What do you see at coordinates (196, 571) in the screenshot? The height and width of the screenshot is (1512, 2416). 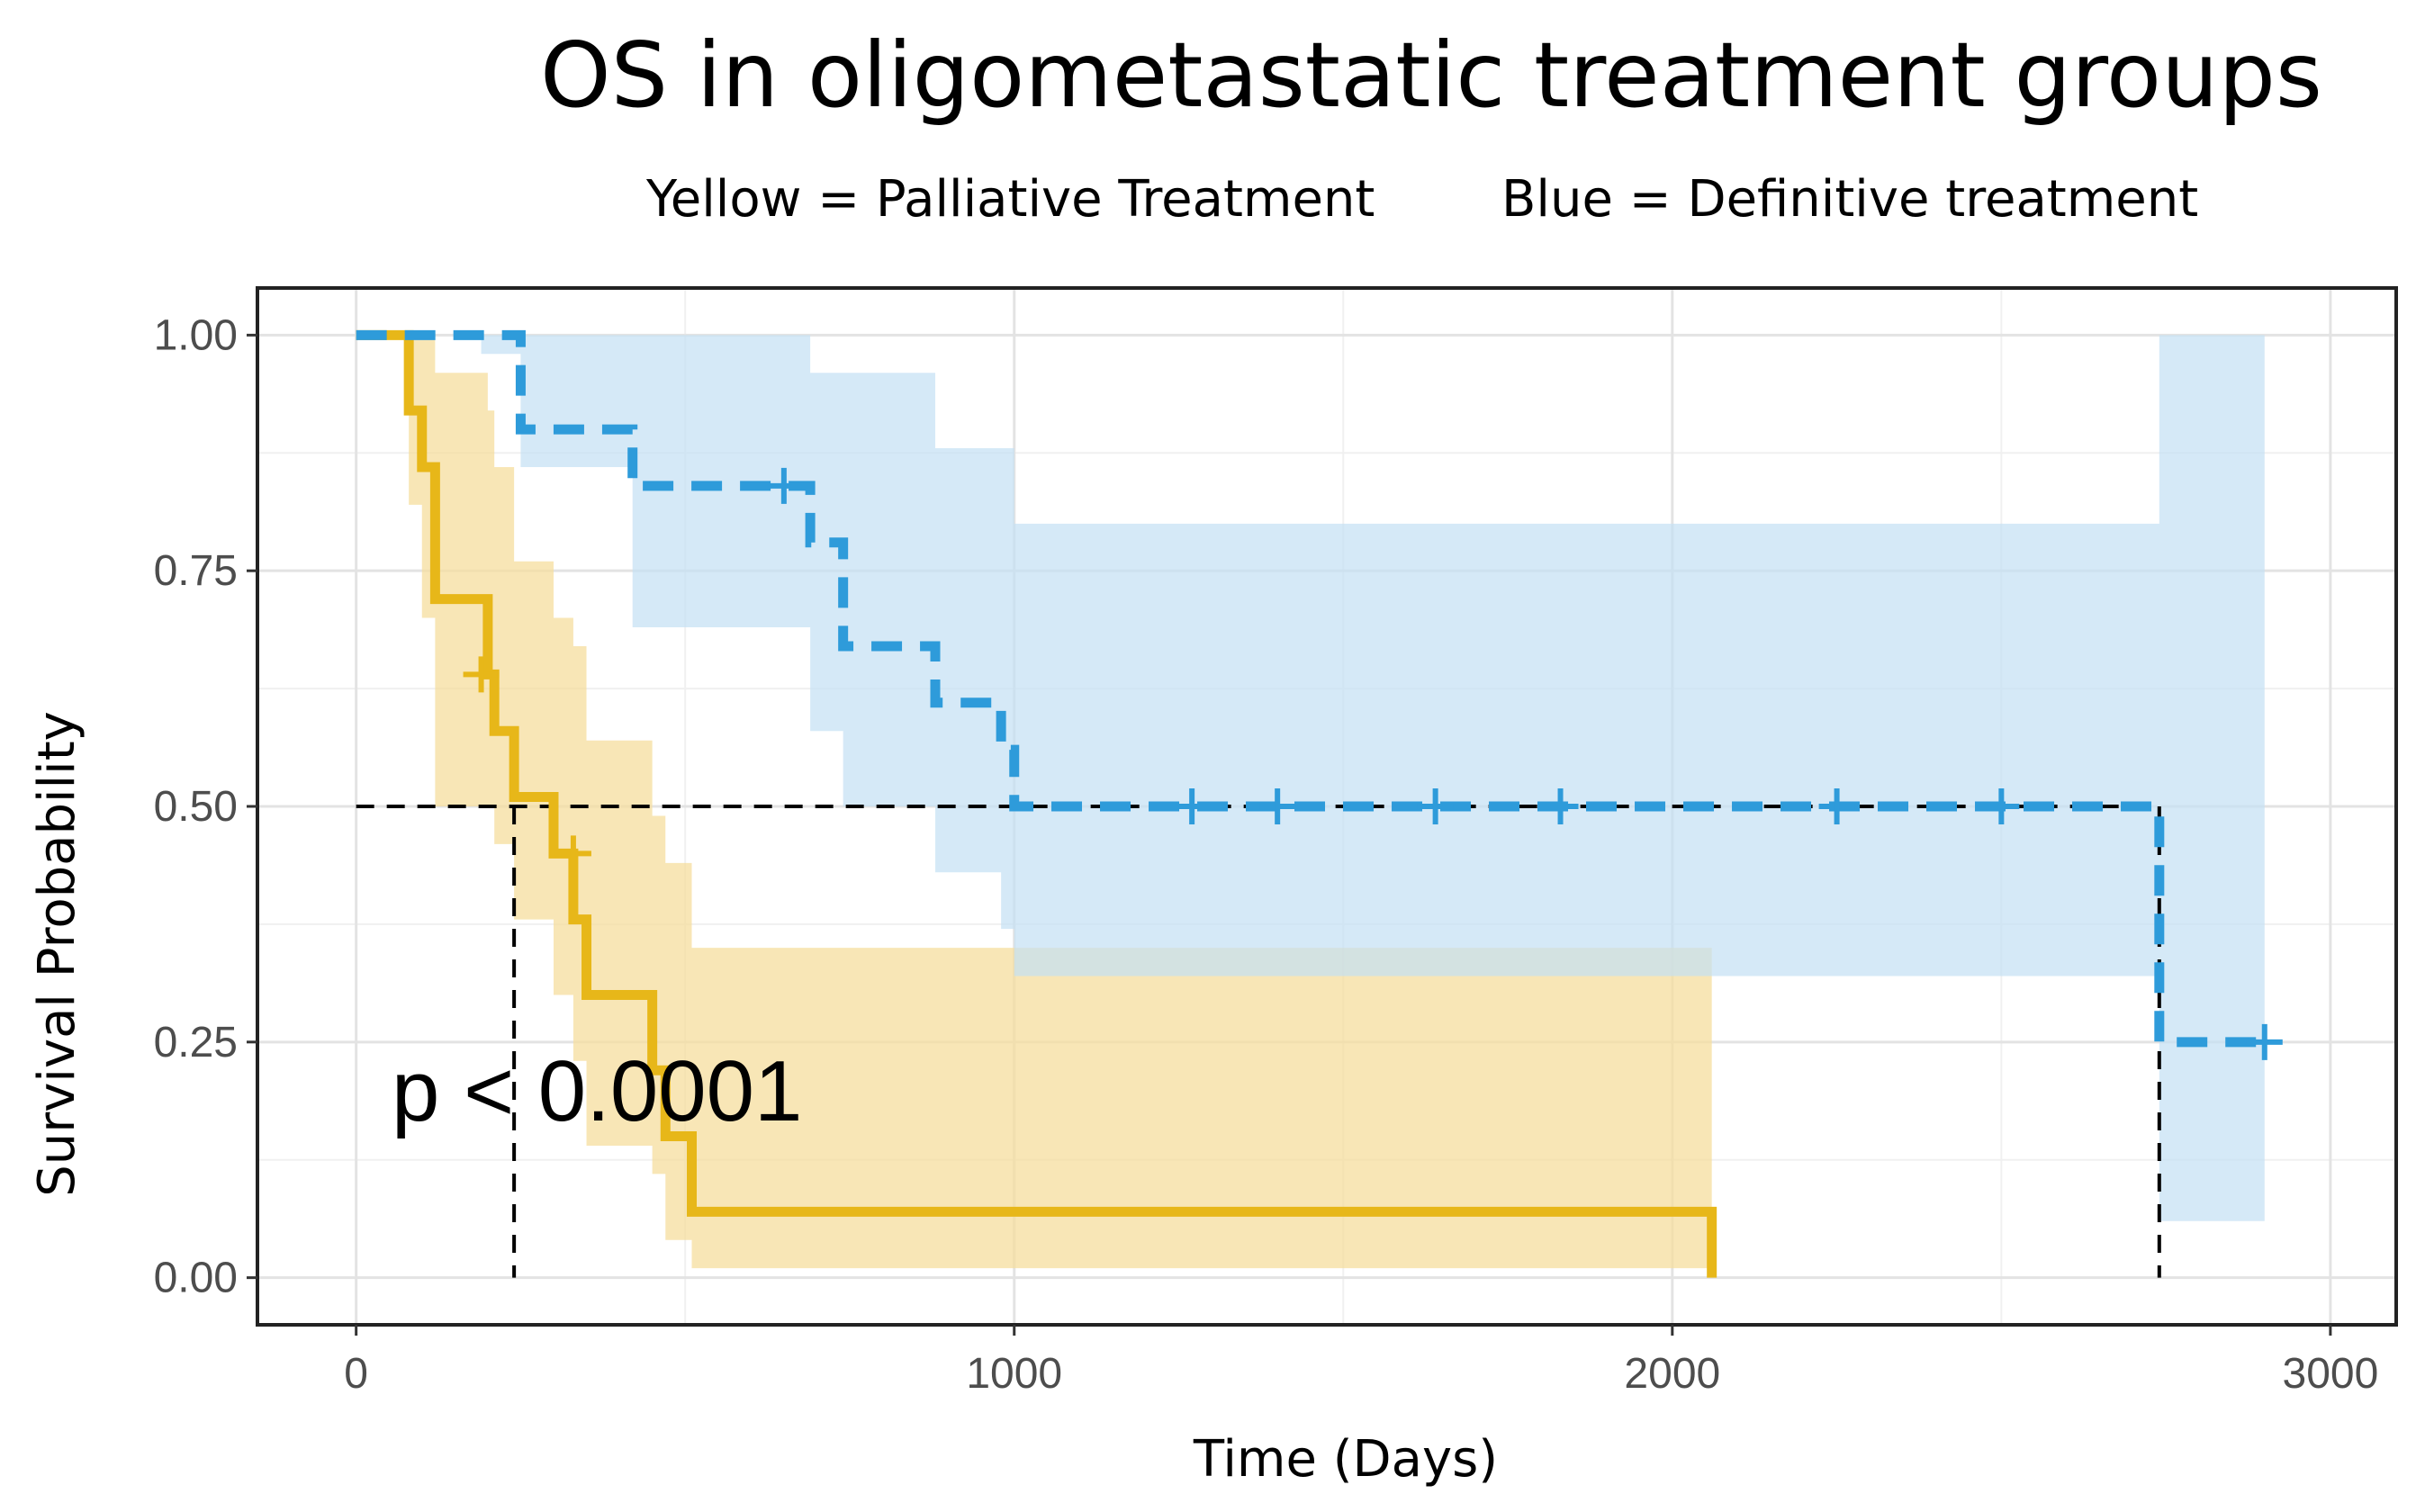 I see `y-tick-label: 0.75` at bounding box center [196, 571].